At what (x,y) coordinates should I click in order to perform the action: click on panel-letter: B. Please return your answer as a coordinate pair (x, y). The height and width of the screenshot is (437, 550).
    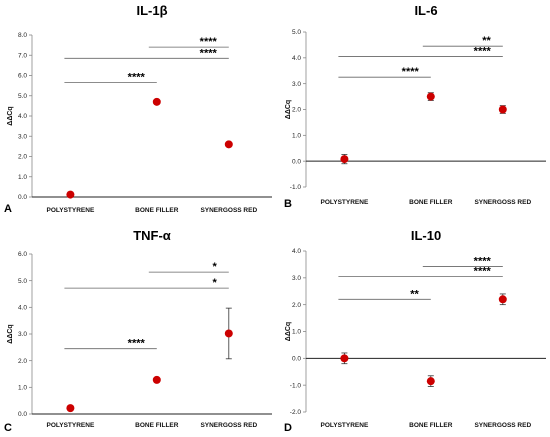
    Looking at the image, I should click on (288, 204).